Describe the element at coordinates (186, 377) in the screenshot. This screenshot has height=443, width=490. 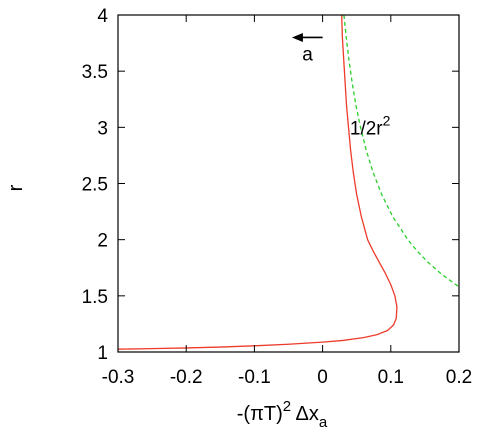
I see `x-tick-label: -0.2` at that location.